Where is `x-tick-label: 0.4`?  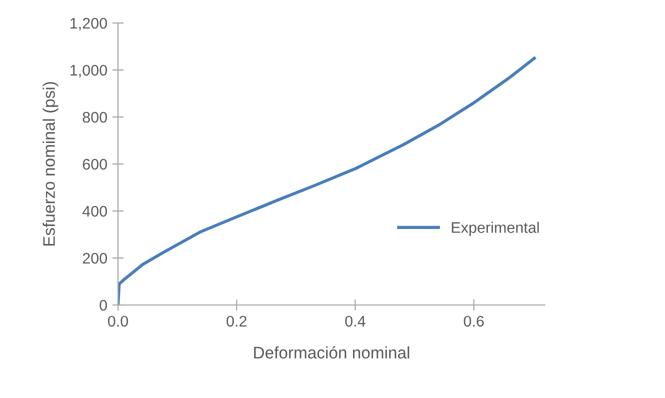 x-tick-label: 0.4 is located at coordinates (355, 321).